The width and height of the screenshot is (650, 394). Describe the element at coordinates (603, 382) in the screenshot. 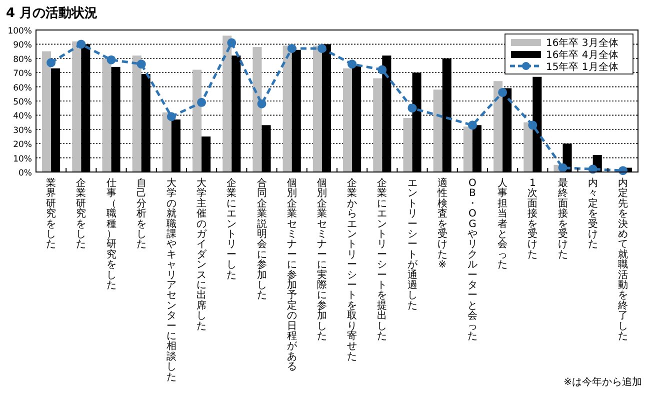

I see `text: ※は今年から追加` at that location.